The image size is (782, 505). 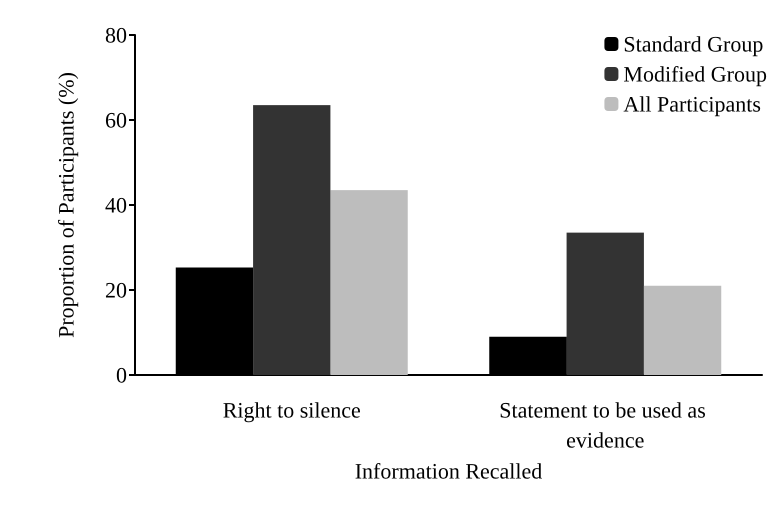 What do you see at coordinates (605, 425) in the screenshot?
I see `x-tick-label: Statement to be used as evidence` at bounding box center [605, 425].